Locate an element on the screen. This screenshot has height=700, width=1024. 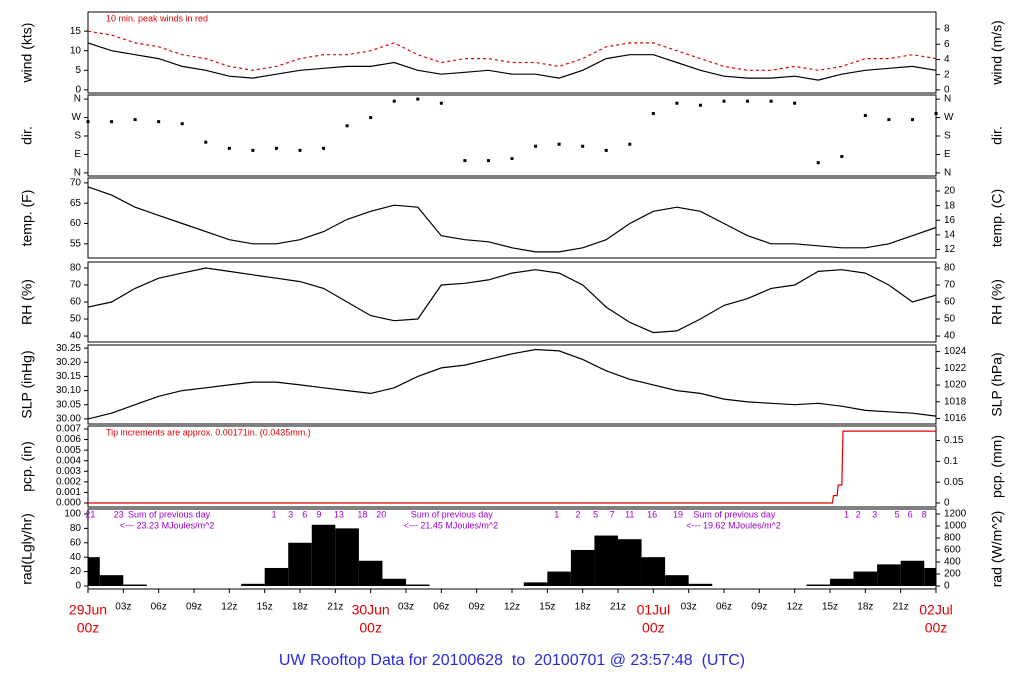
y-tick-label: 40 is located at coordinates (76, 336).